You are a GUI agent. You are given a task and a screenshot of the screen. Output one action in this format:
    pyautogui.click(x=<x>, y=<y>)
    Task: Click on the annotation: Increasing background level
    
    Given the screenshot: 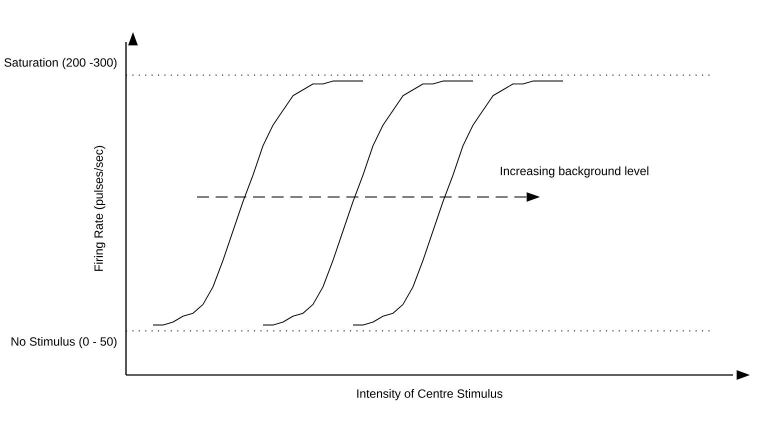 What is the action you would take?
    pyautogui.click(x=574, y=172)
    